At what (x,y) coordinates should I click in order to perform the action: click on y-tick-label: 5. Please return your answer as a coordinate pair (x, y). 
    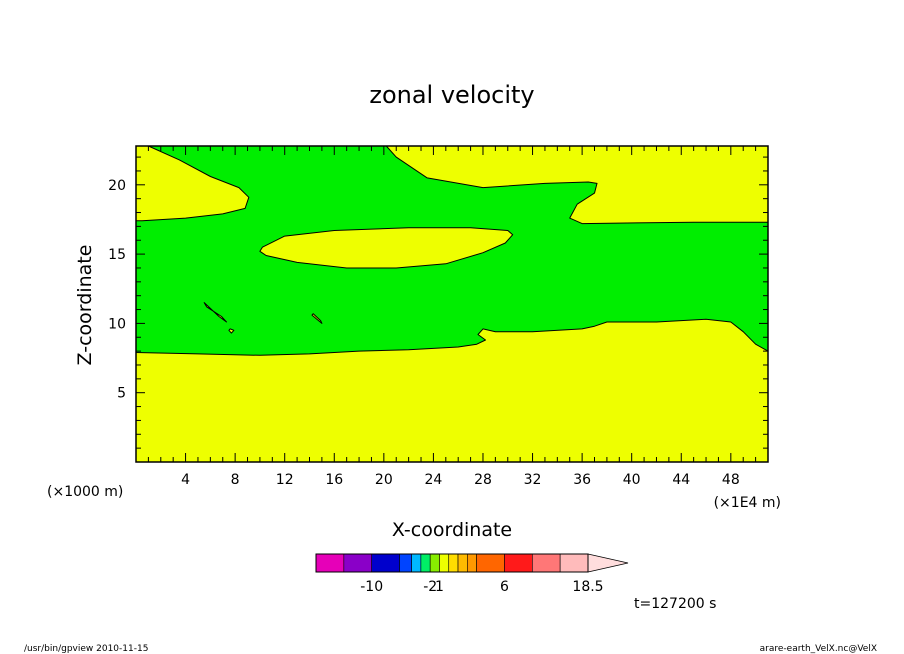
    Looking at the image, I should click on (121, 394).